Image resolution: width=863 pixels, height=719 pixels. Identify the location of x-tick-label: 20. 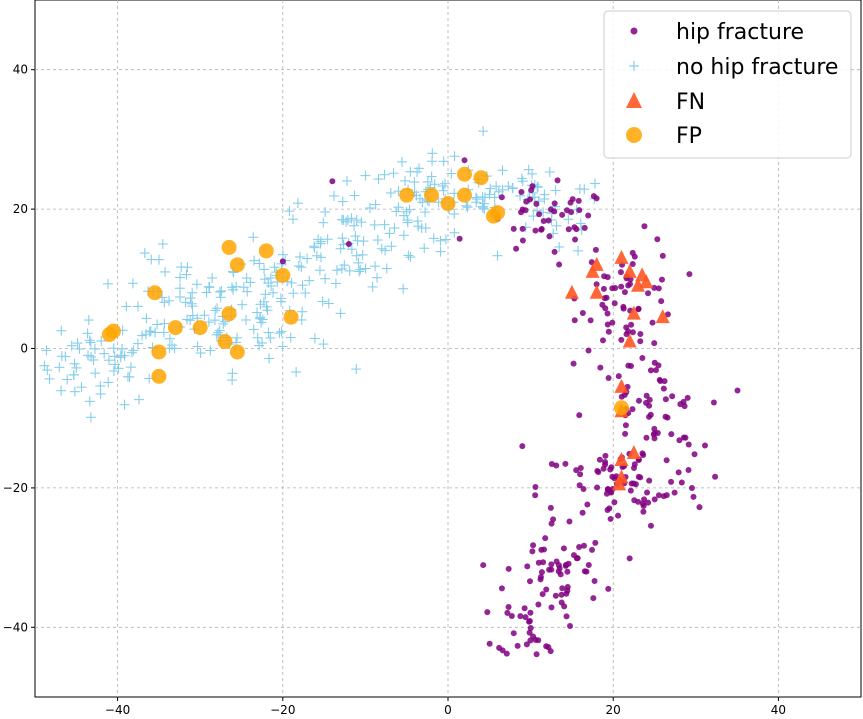
(613, 710).